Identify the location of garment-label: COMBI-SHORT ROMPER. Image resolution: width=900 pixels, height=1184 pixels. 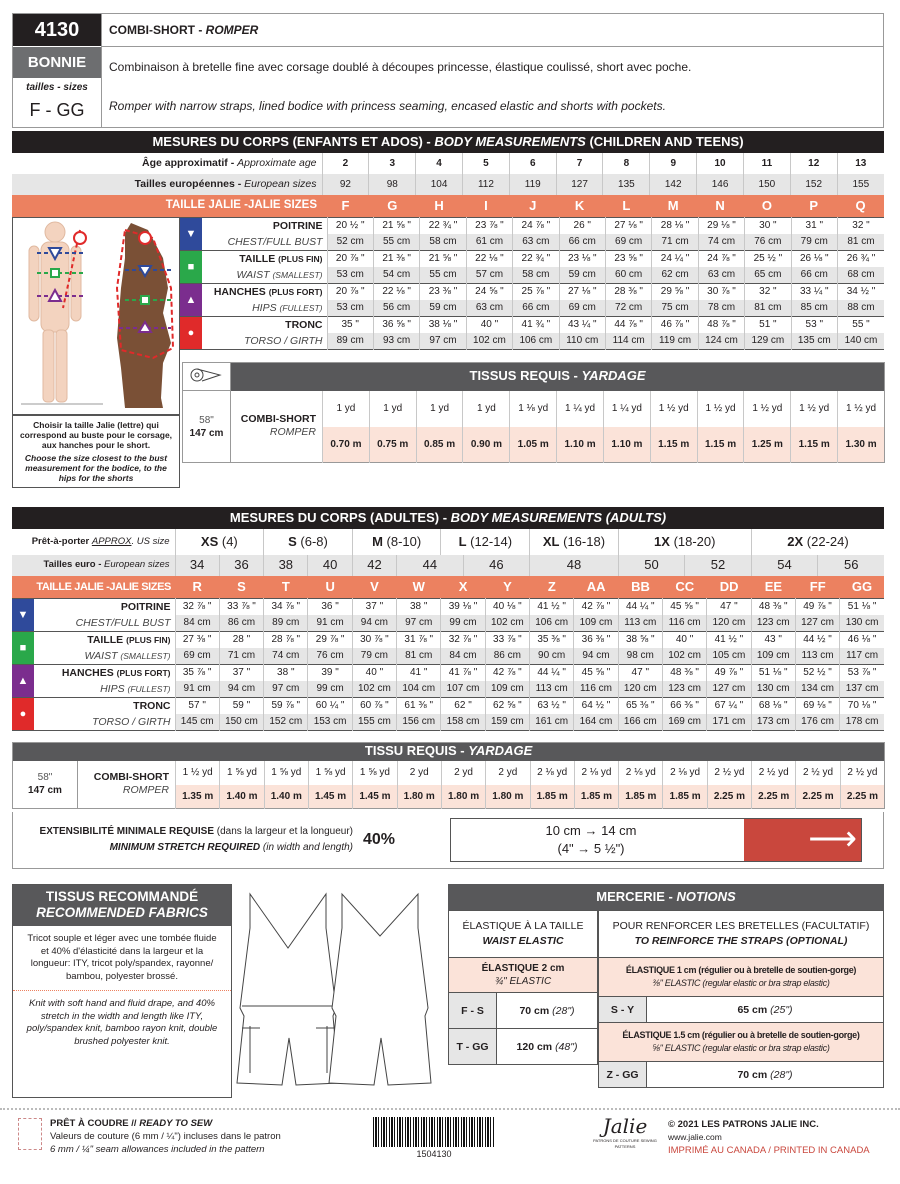
(127, 785).